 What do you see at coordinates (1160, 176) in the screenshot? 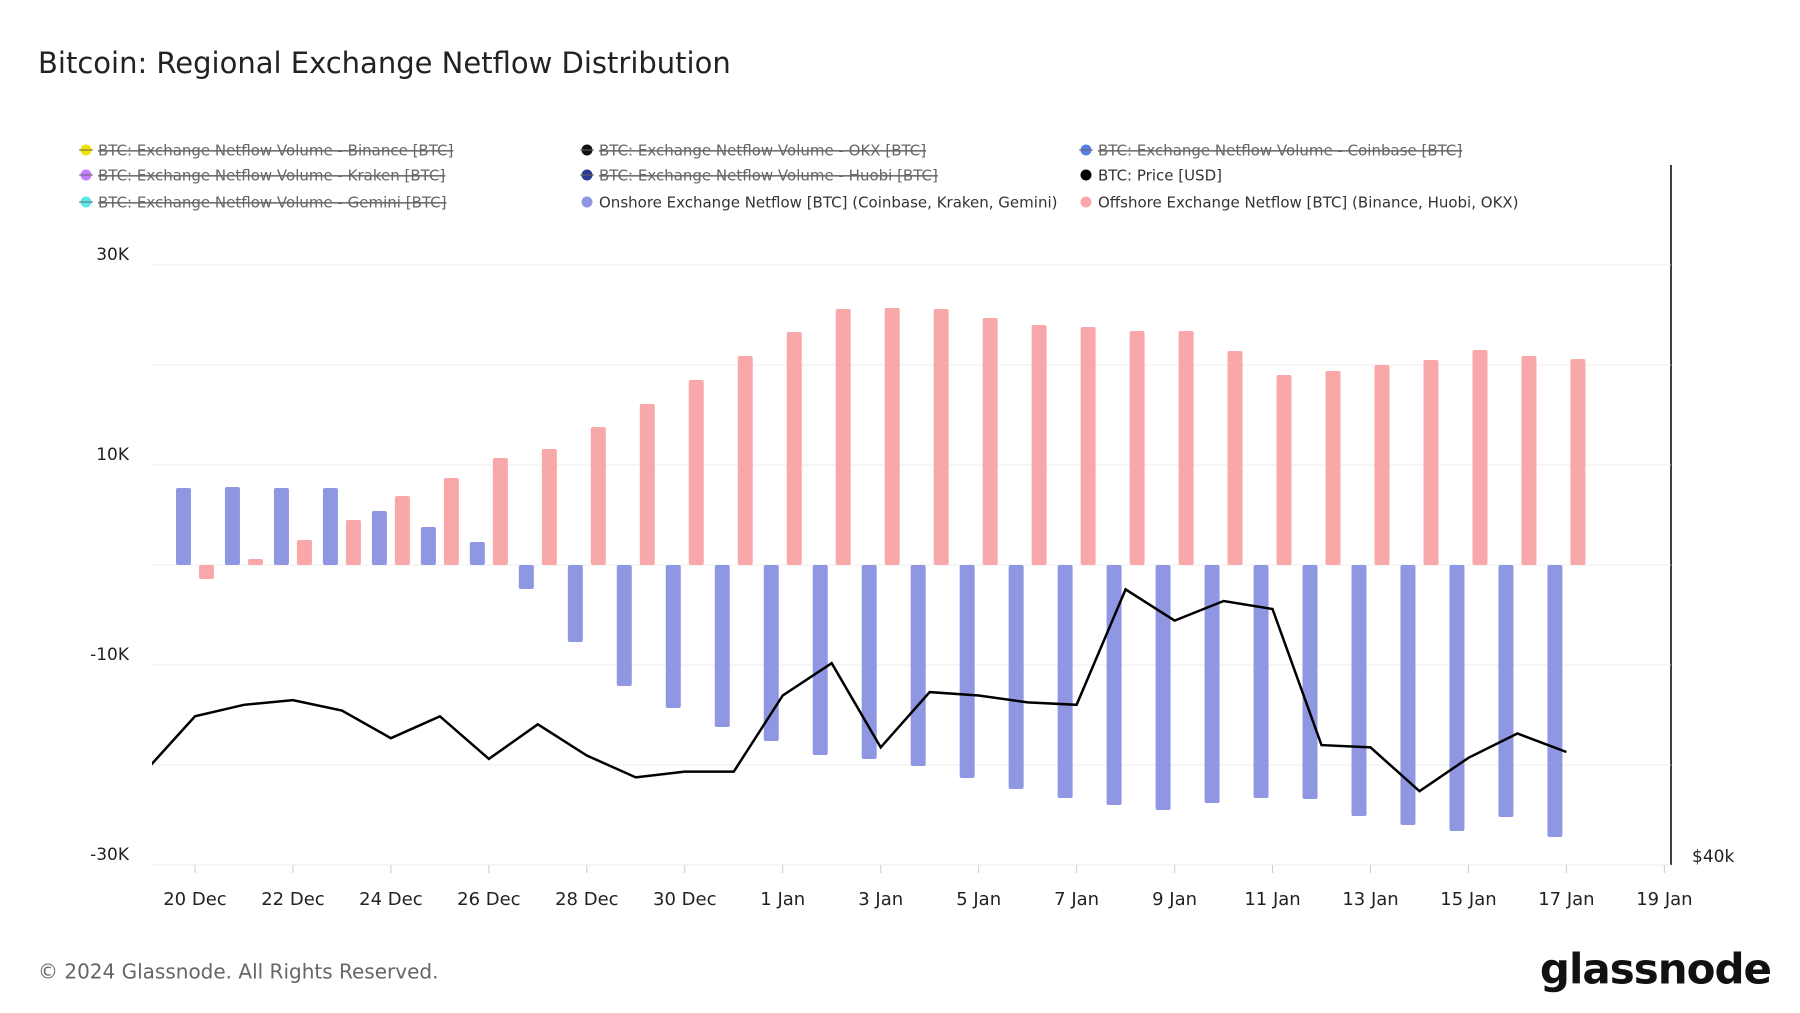
I see `legend-label: BTC: Price [USD]` at bounding box center [1160, 176].